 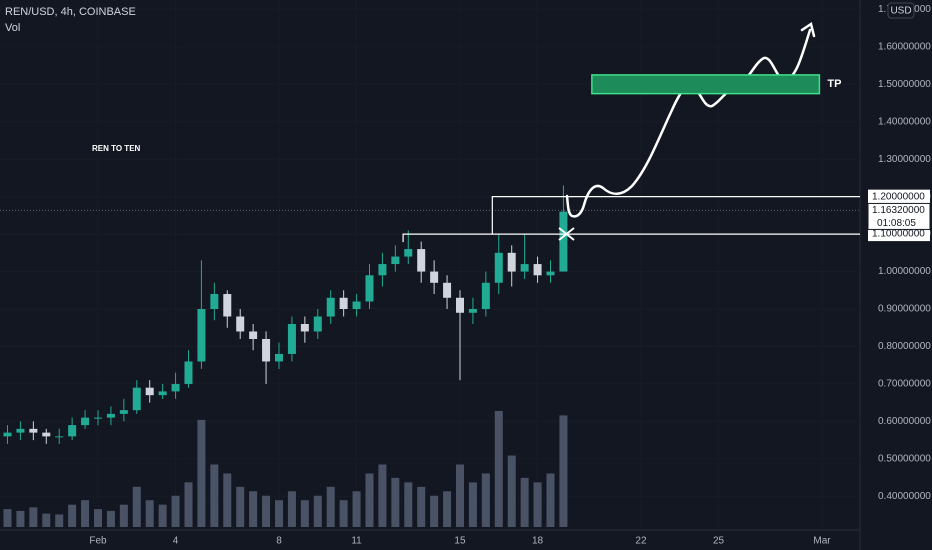 What do you see at coordinates (904, 159) in the screenshot?
I see `y-tick-label: 1.30000000` at bounding box center [904, 159].